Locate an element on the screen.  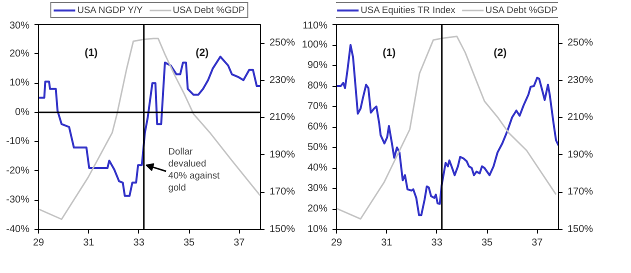
legend-label: USA NGDP Y/Y is located at coordinates (110, 10).